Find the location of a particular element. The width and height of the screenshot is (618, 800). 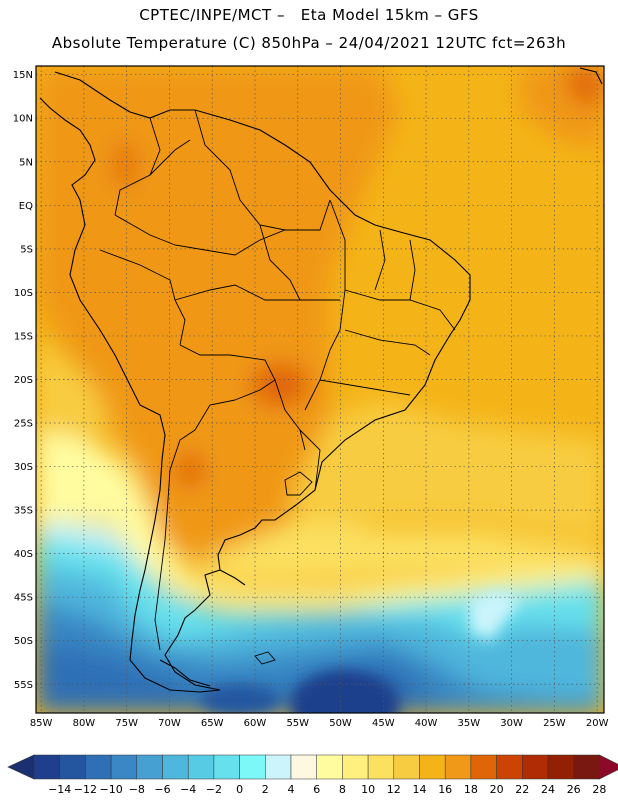

color-bar-label: 4 is located at coordinates (291, 789).